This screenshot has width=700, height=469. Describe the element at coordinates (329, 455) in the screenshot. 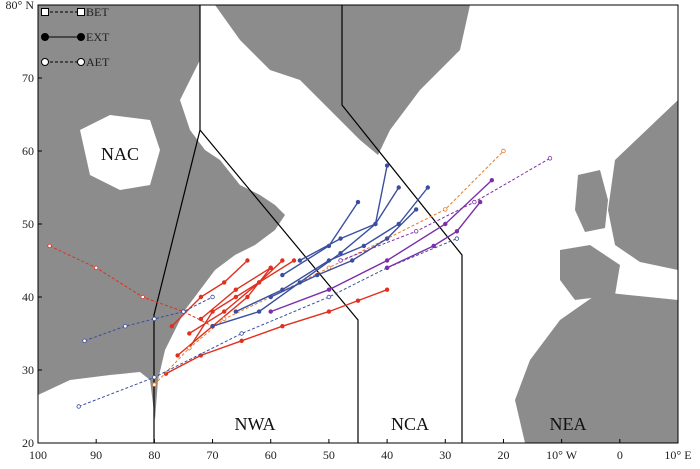

I see `x-tick-label: 50` at that location.